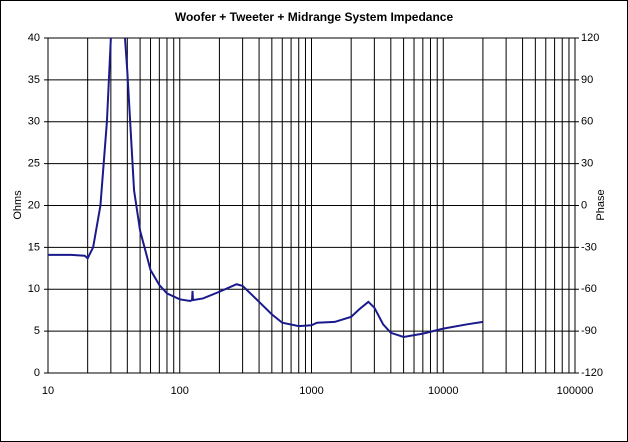 Image resolution: width=628 pixels, height=442 pixels. I want to click on y2-tick-label: 120, so click(590, 38).